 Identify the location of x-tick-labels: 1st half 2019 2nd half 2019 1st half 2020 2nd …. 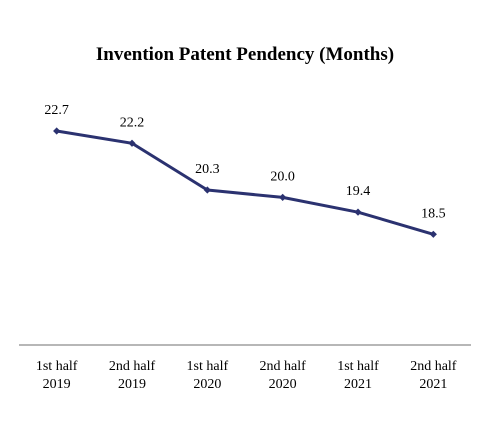
(246, 375).